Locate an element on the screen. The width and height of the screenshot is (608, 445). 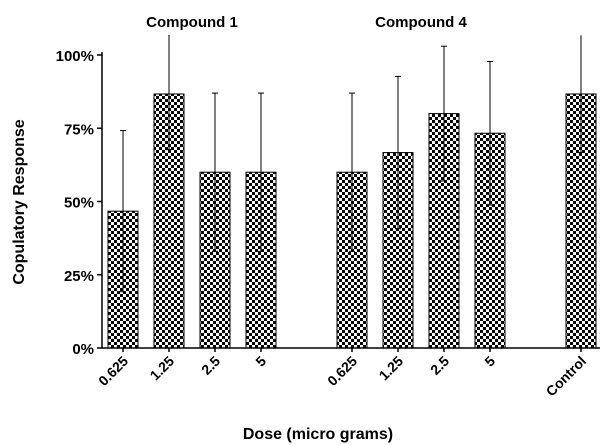
y-tick-label: 50% is located at coordinates (79, 203).